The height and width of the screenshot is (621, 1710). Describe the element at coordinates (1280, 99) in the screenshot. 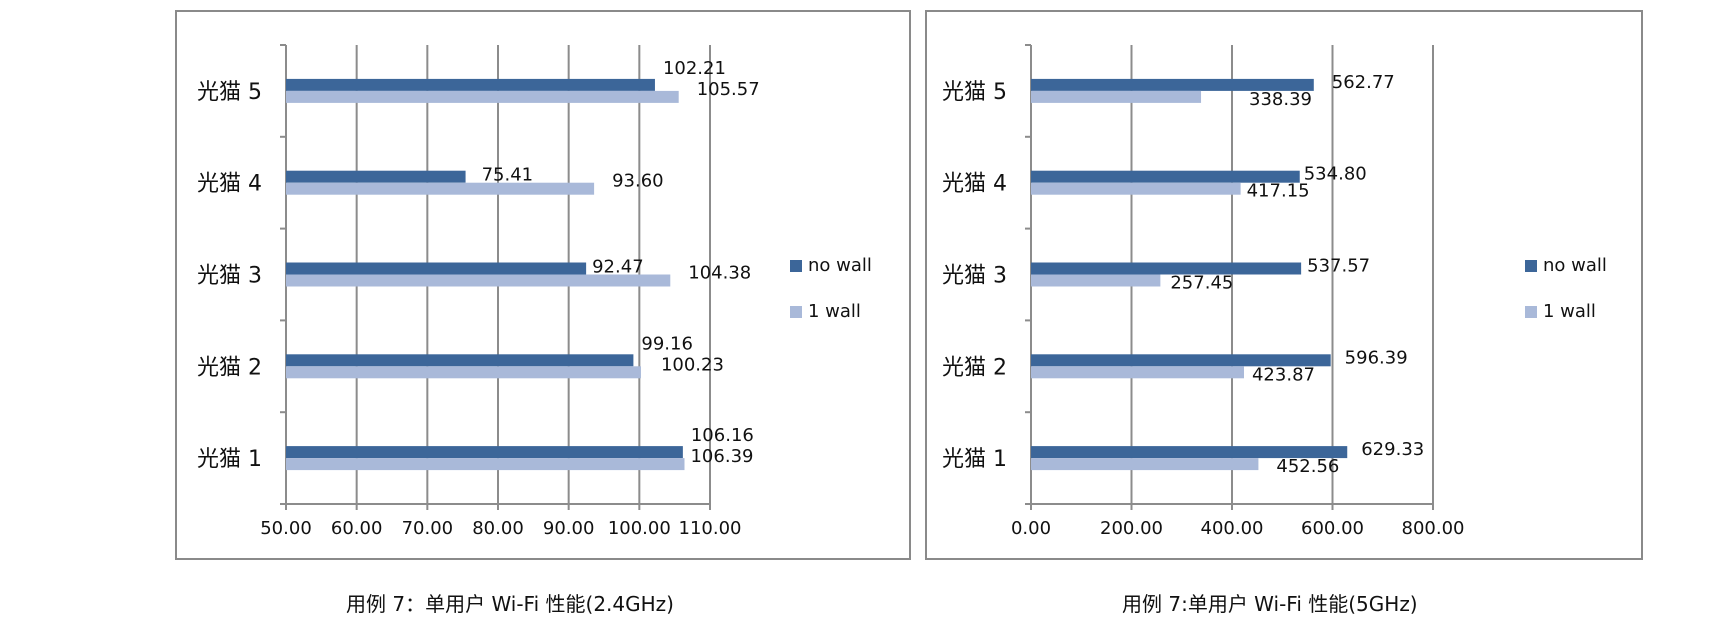

I see `data-label: 338.39` at that location.